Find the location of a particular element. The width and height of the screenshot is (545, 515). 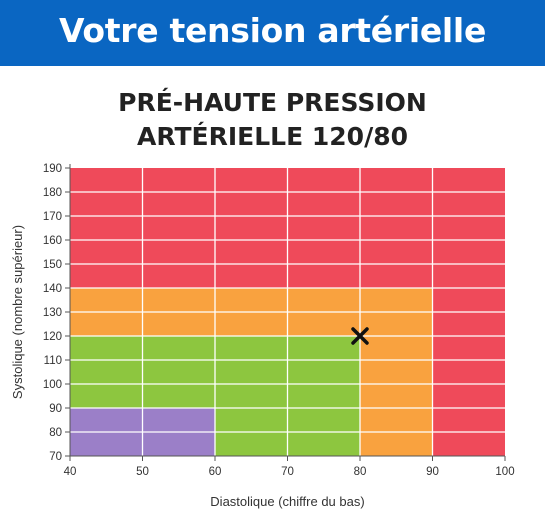

chart-title-line-2: ARTÉRIELLE 120/80 is located at coordinates (272, 136).